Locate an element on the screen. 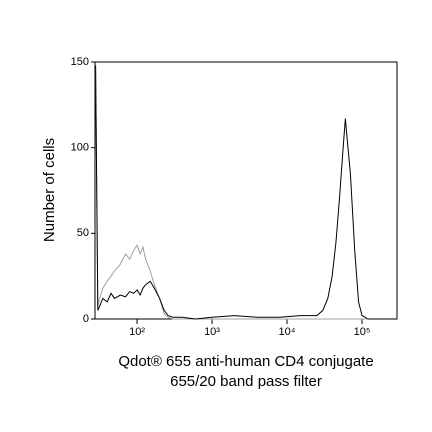 The width and height of the screenshot is (432, 432). x-tick-label: 10⁴ is located at coordinates (287, 332).